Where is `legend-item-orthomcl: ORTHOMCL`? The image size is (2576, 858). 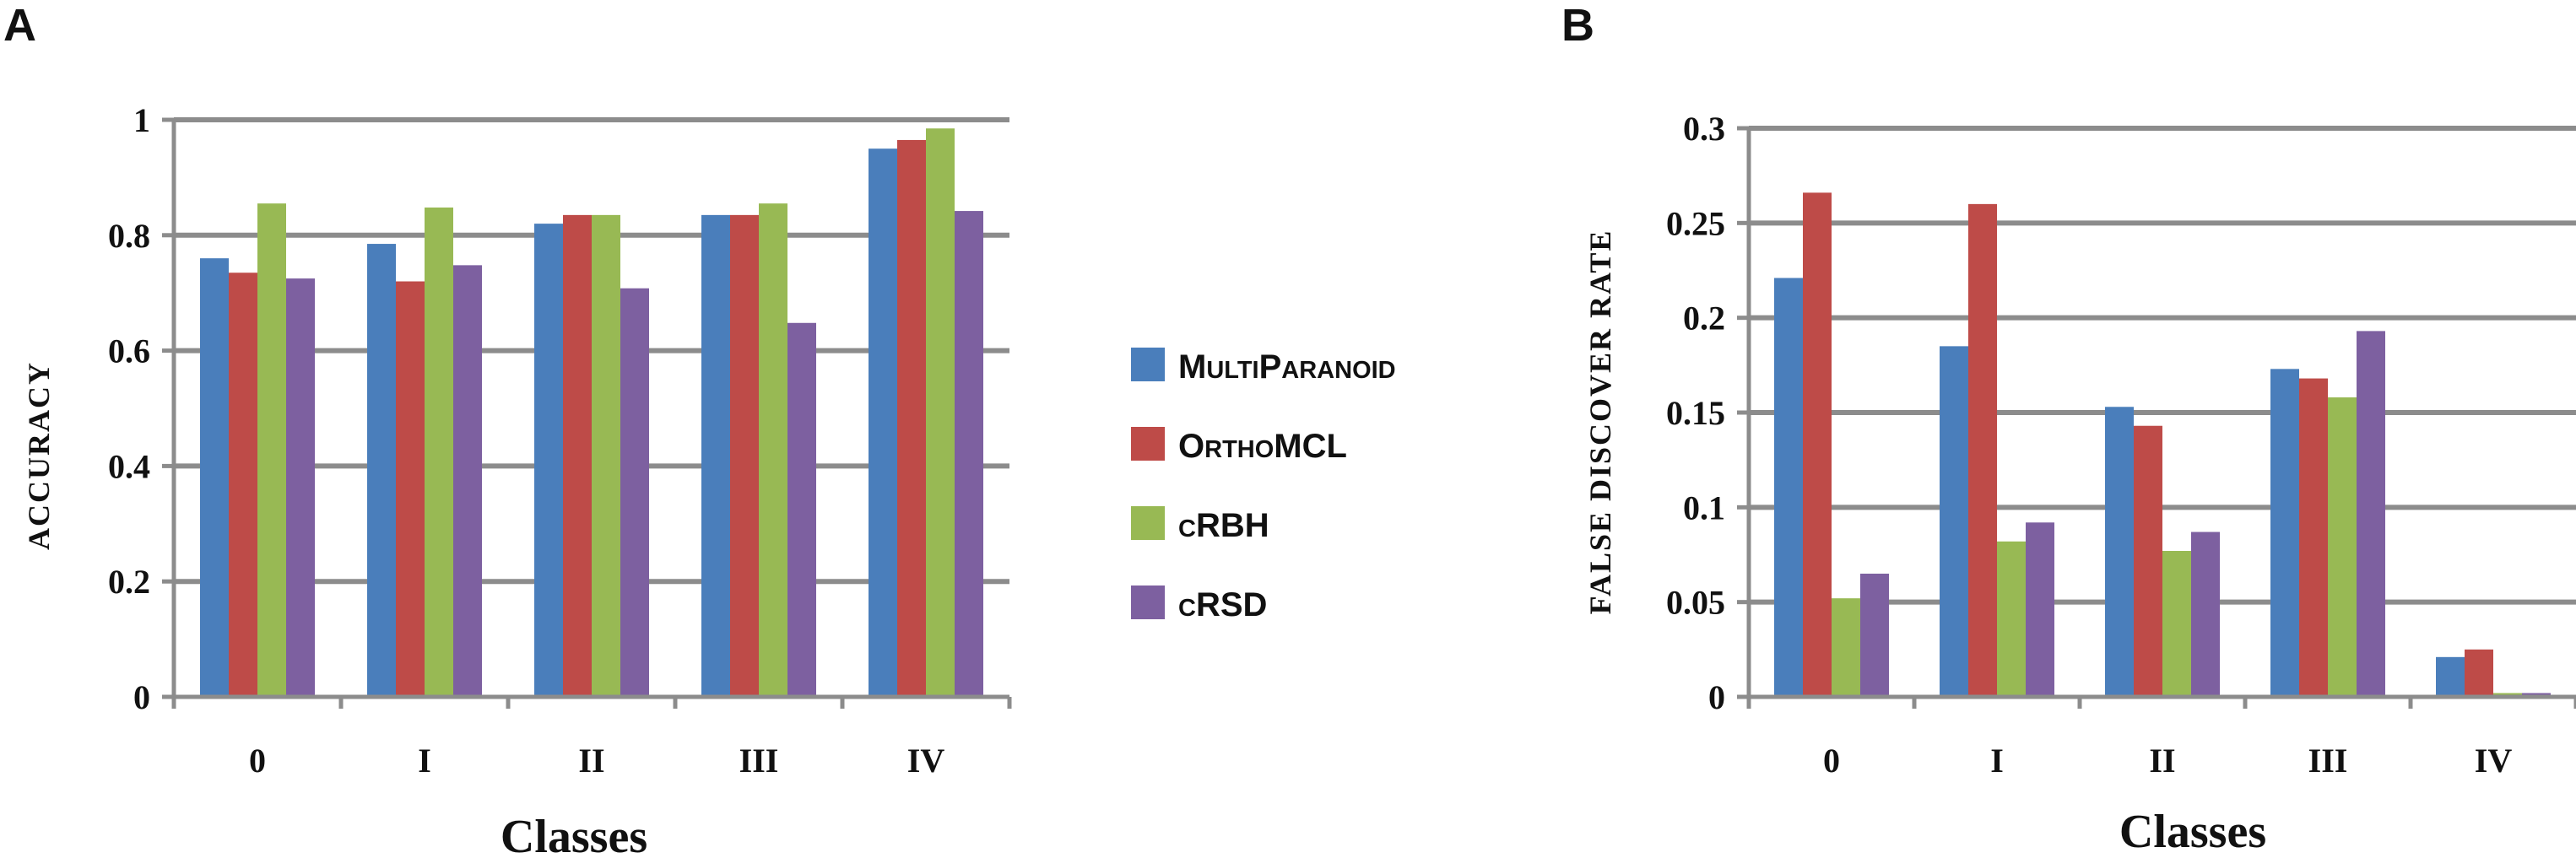
legend-item-orthomcl: ORTHOMCL is located at coordinates (1239, 446).